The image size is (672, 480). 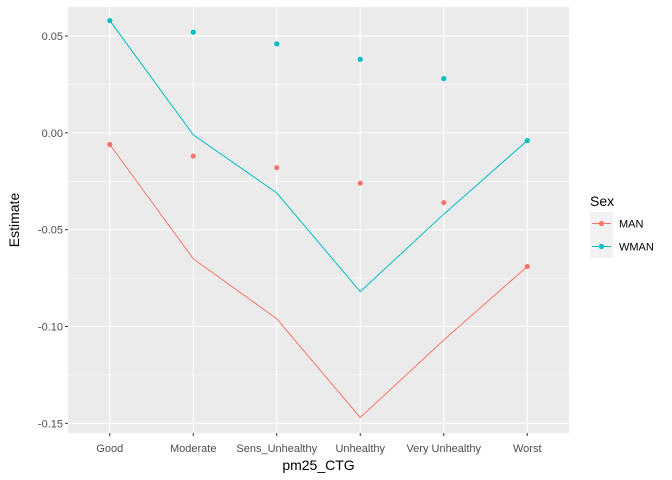 I want to click on x-tick-label: Moderate, so click(x=193, y=449).